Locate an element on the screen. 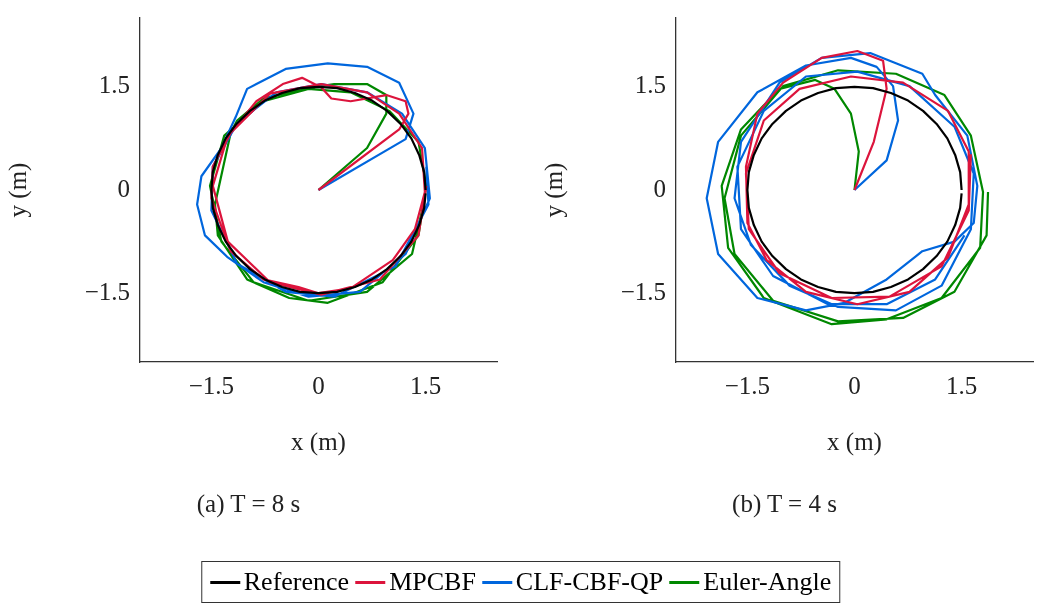  legend-label: MPCBF is located at coordinates (432, 582).